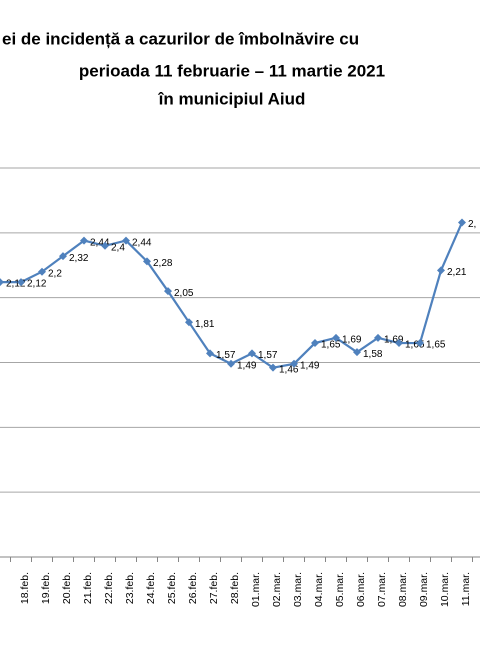  I want to click on x-tick-label: 26.feb., so click(193, 588).